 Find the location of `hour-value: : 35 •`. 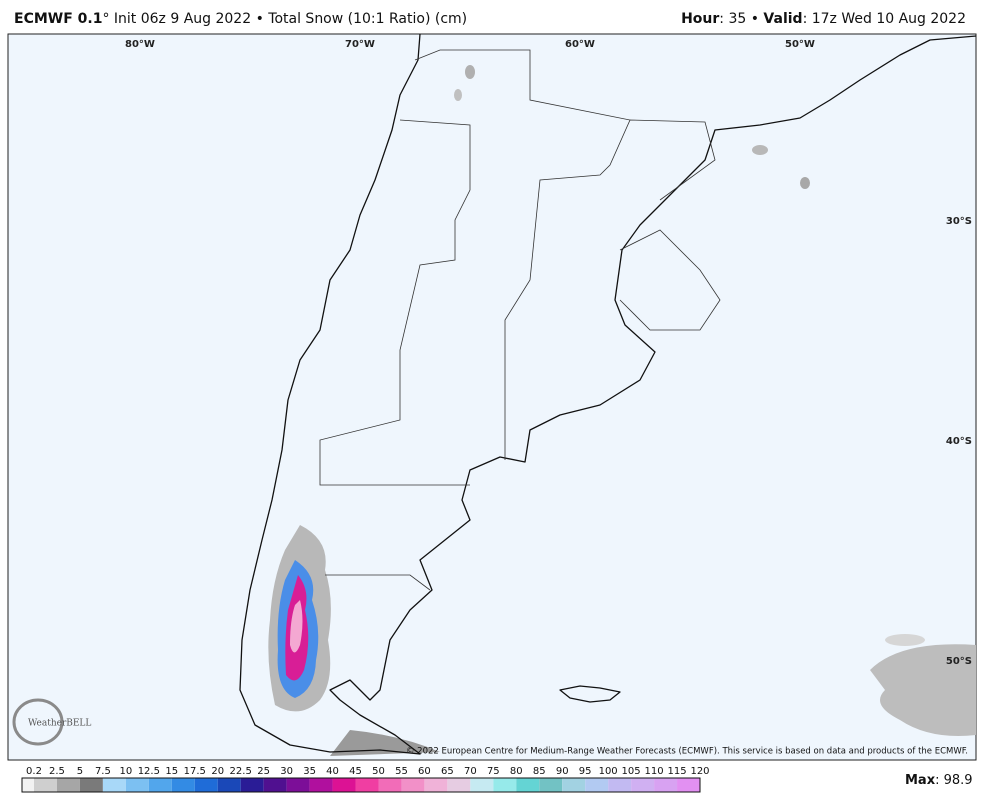

hour-value: : 35 • is located at coordinates (741, 19).